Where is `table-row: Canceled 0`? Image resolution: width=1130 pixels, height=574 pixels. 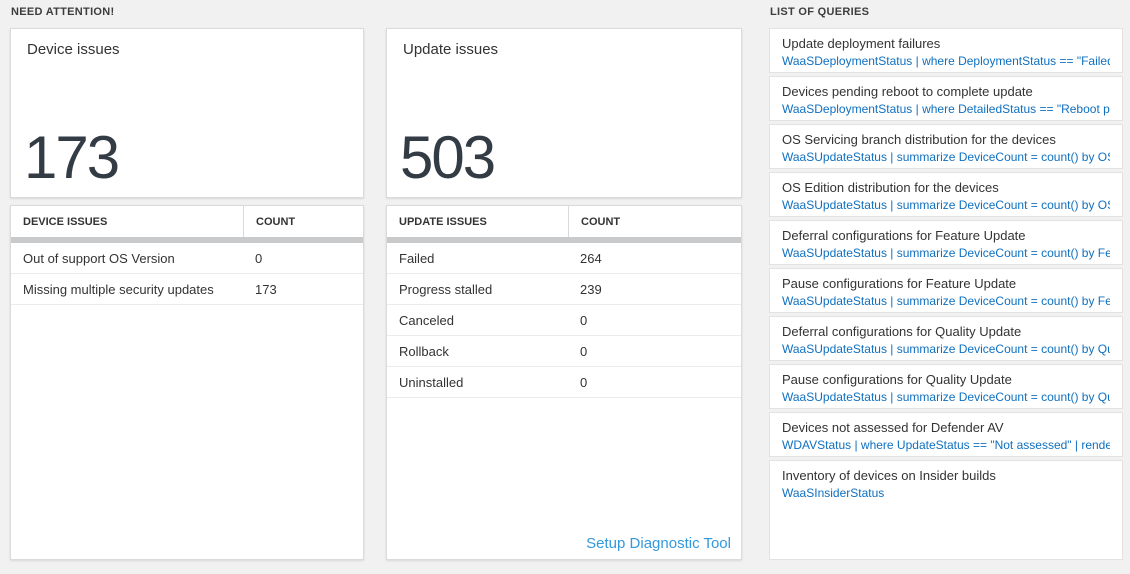
table-row: Canceled 0 is located at coordinates (564, 320).